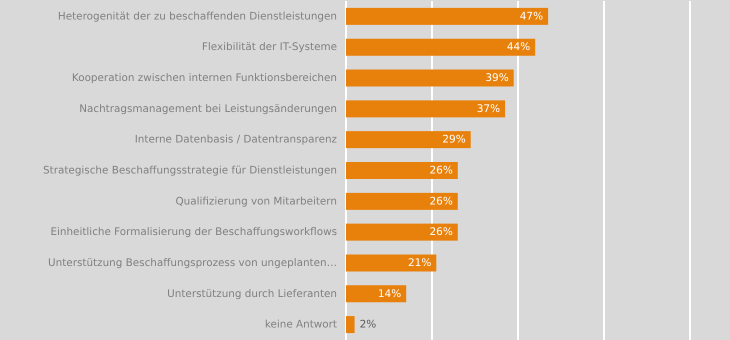 The height and width of the screenshot is (340, 730). Describe the element at coordinates (256, 201) in the screenshot. I see `y-tick-label: Qualifizierung von Mitarbeitern` at that location.